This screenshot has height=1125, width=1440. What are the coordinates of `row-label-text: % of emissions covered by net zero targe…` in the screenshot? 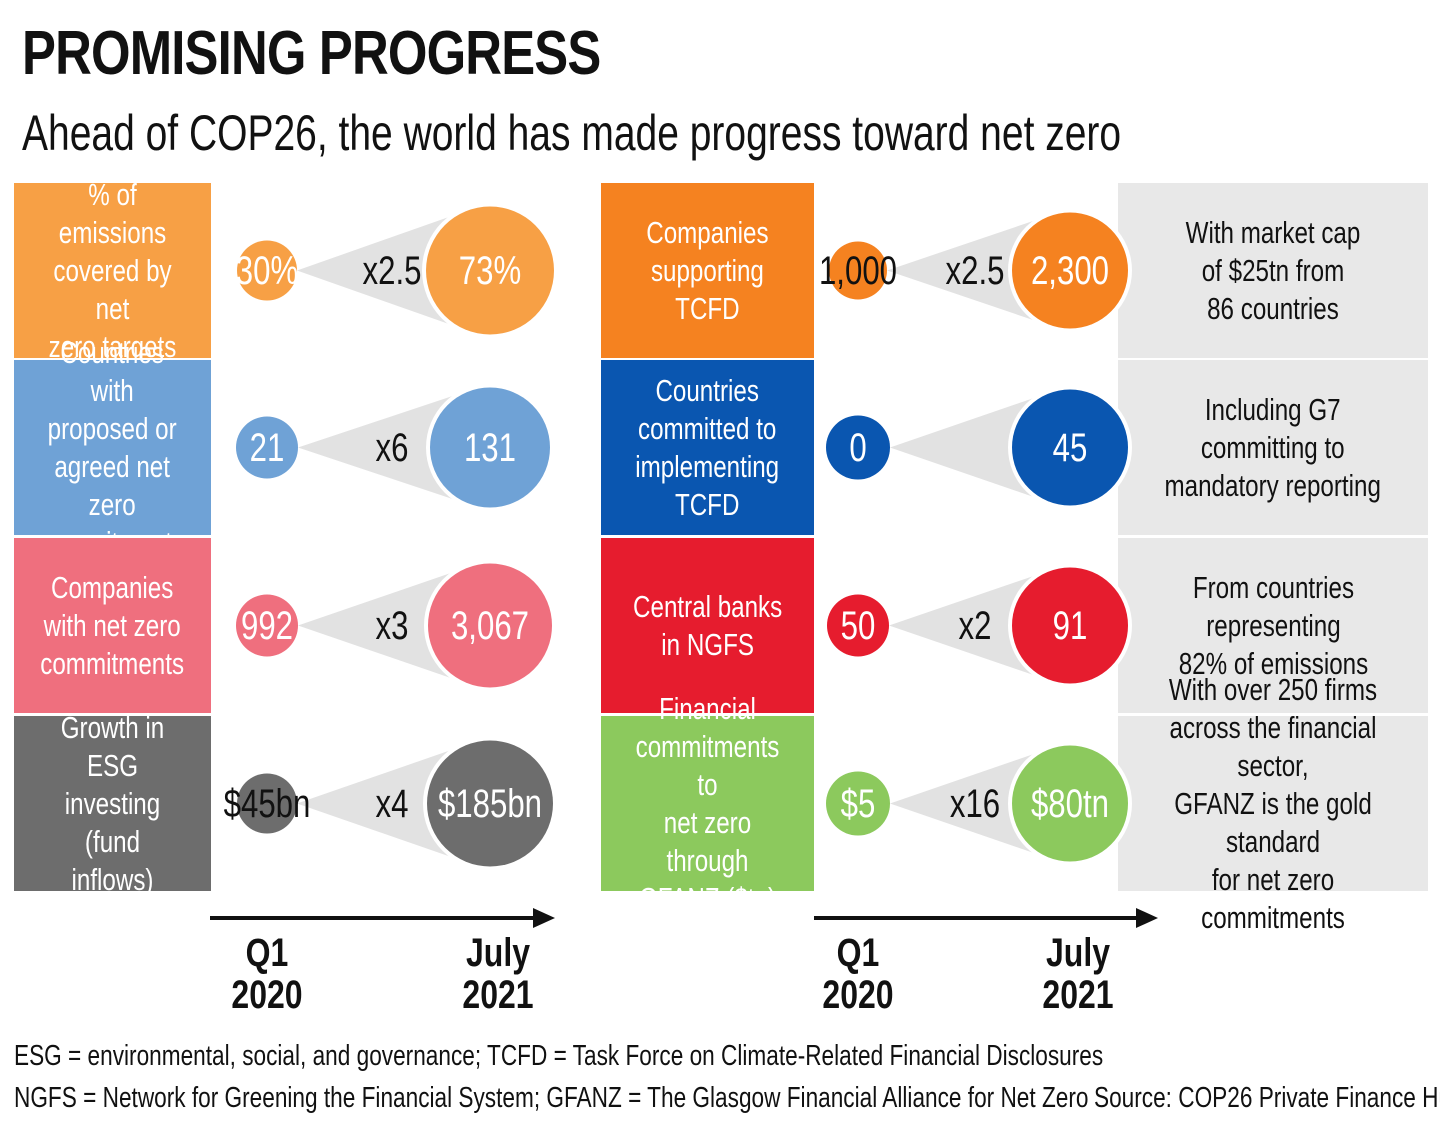 It's located at (112, 270).